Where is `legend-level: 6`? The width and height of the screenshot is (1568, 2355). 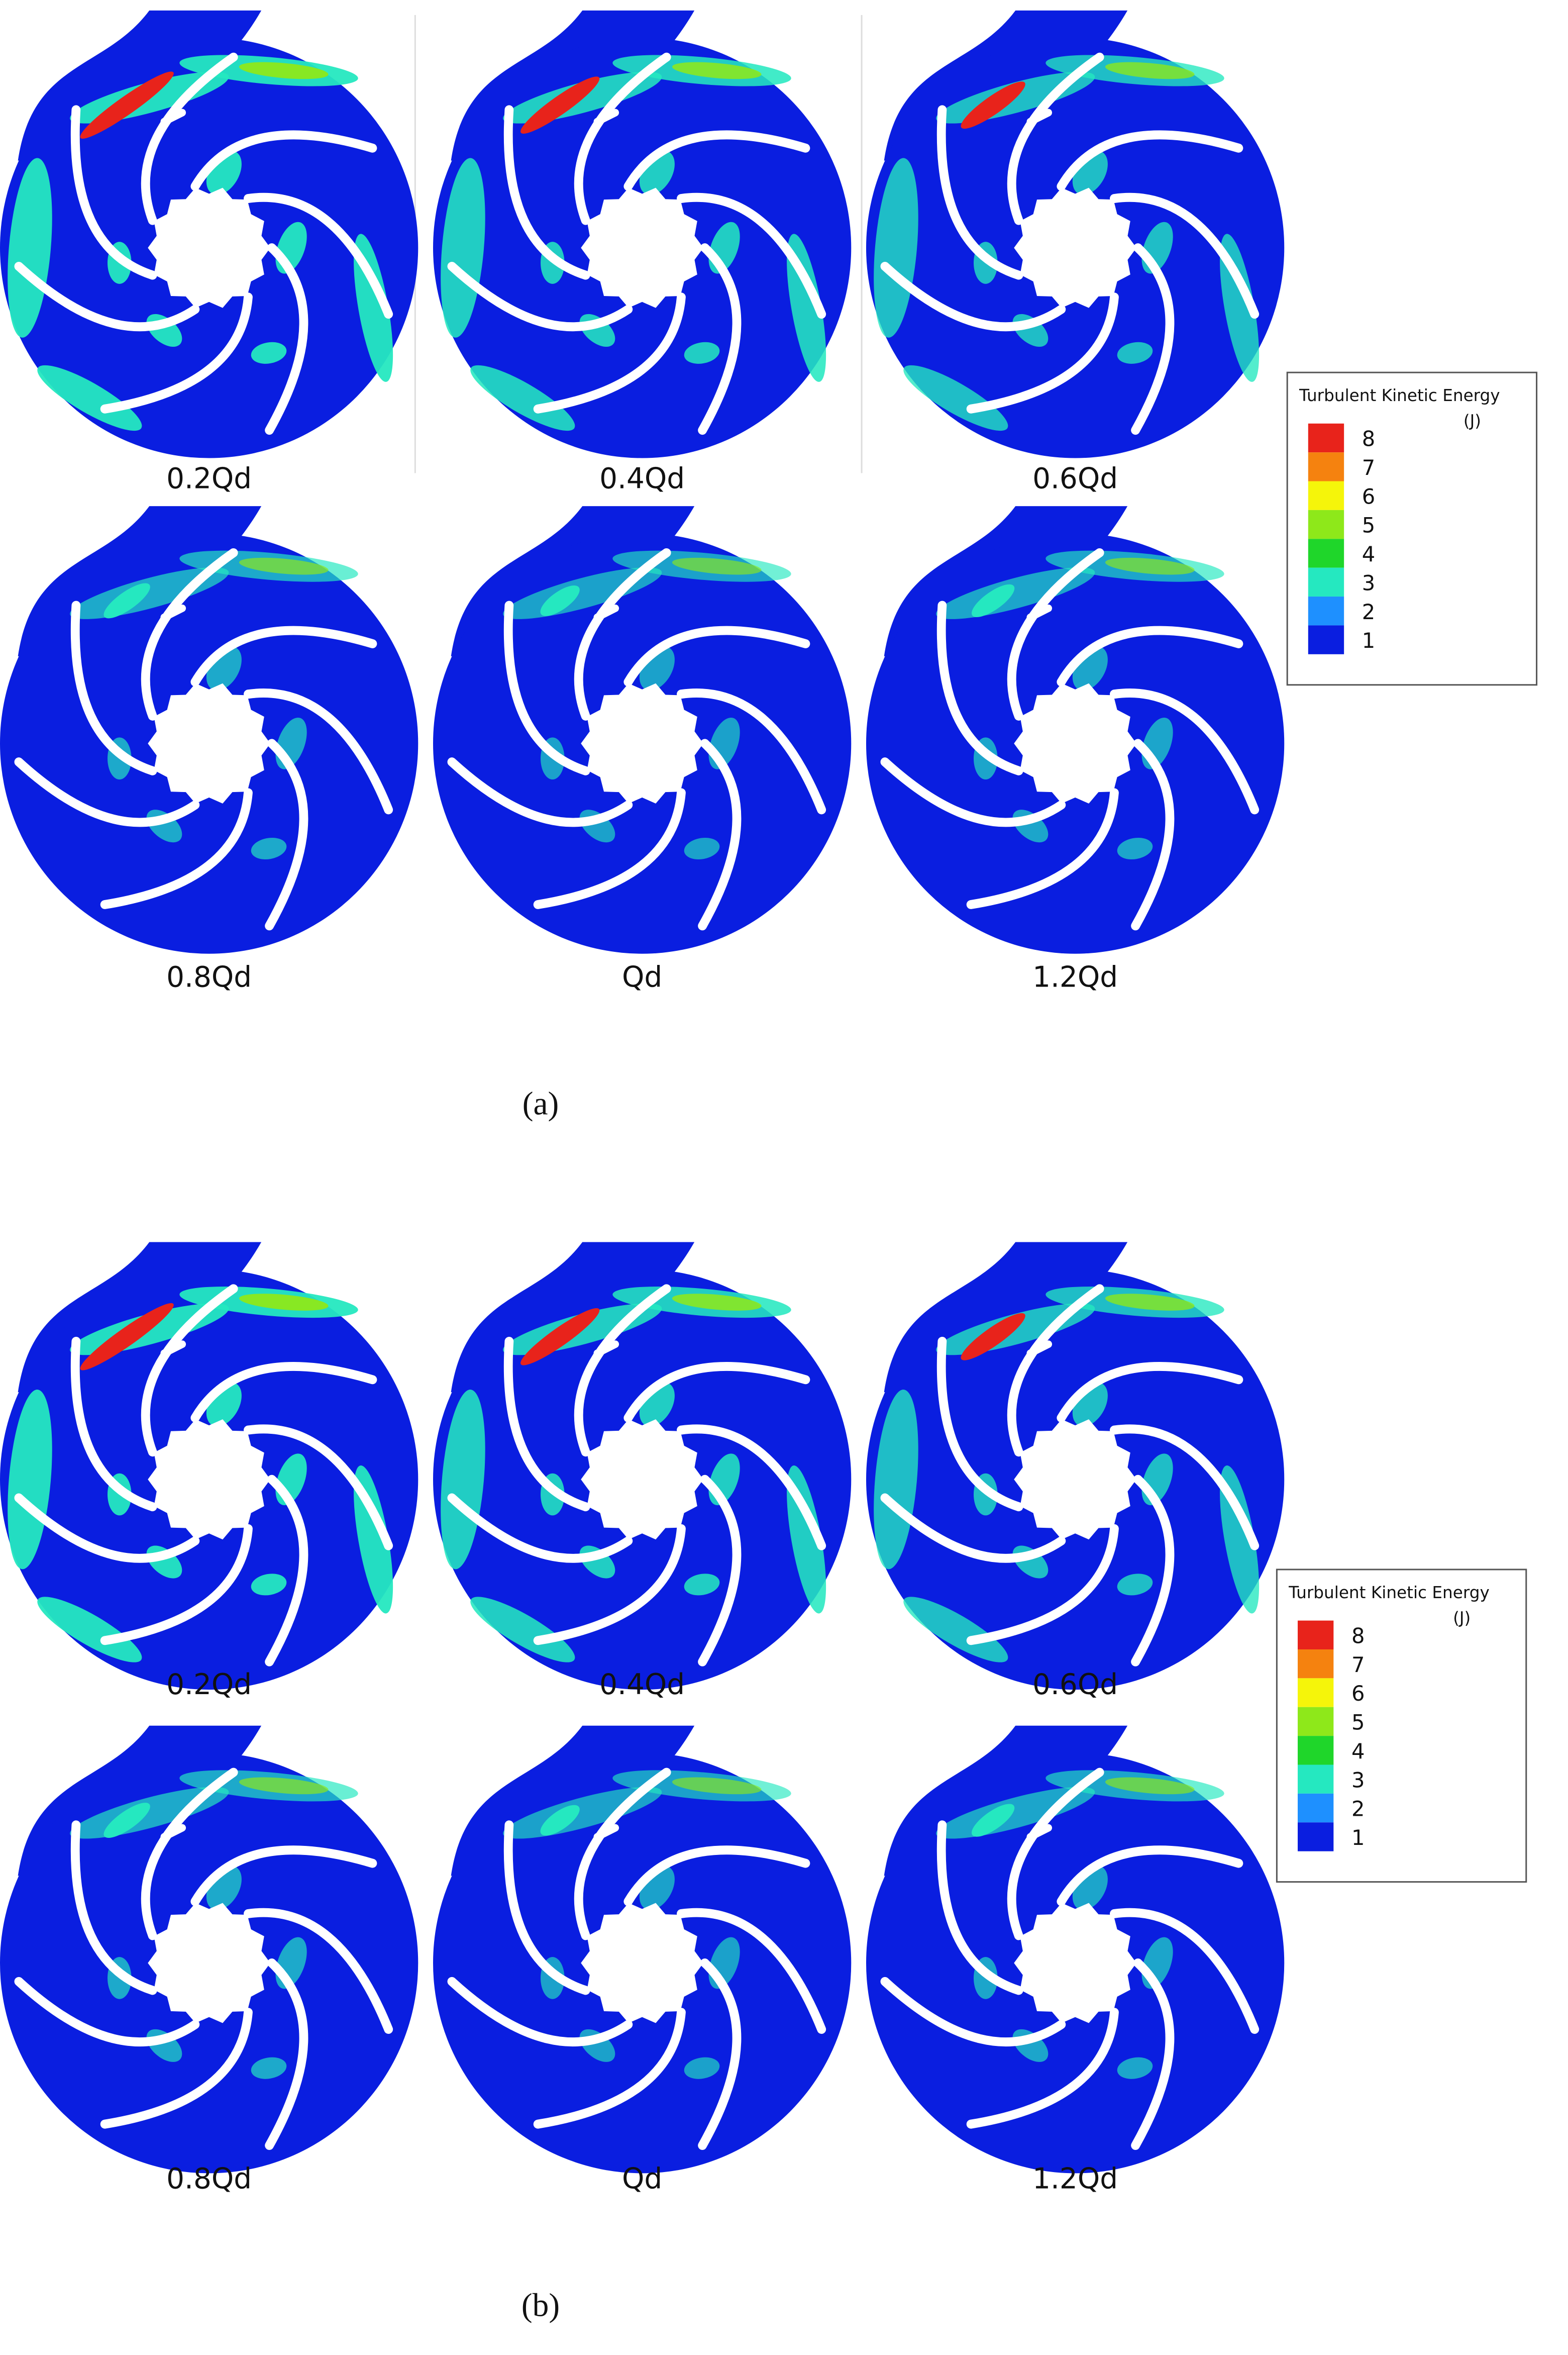
legend-level: 6 is located at coordinates (1358, 1693).